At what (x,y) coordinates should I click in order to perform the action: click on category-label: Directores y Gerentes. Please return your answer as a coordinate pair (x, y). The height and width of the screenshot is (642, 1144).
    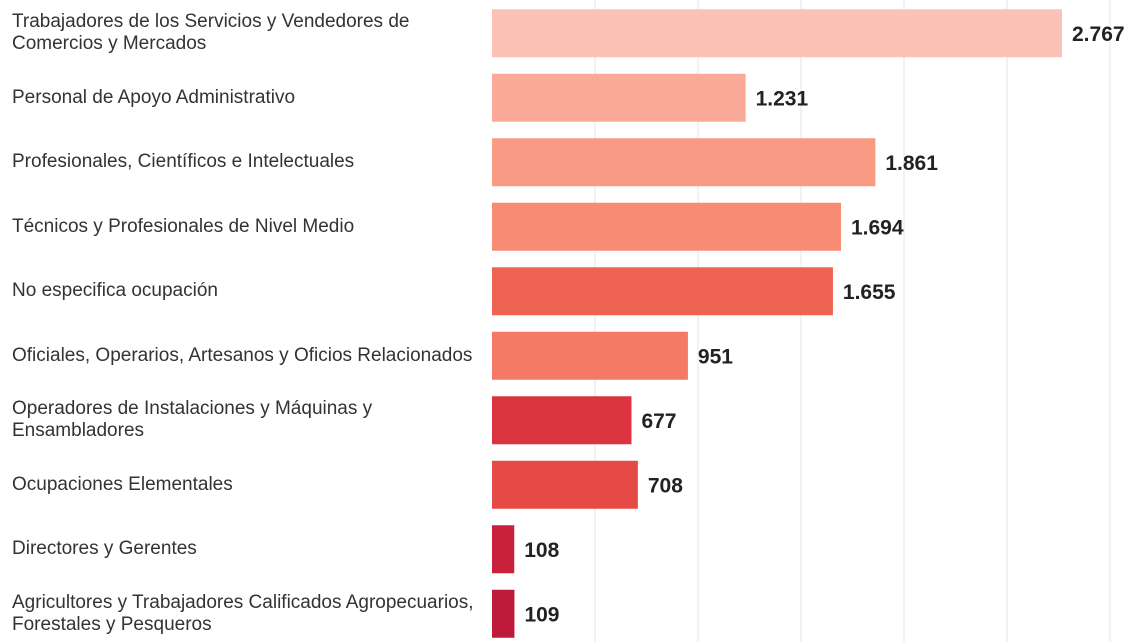
    Looking at the image, I should click on (104, 549).